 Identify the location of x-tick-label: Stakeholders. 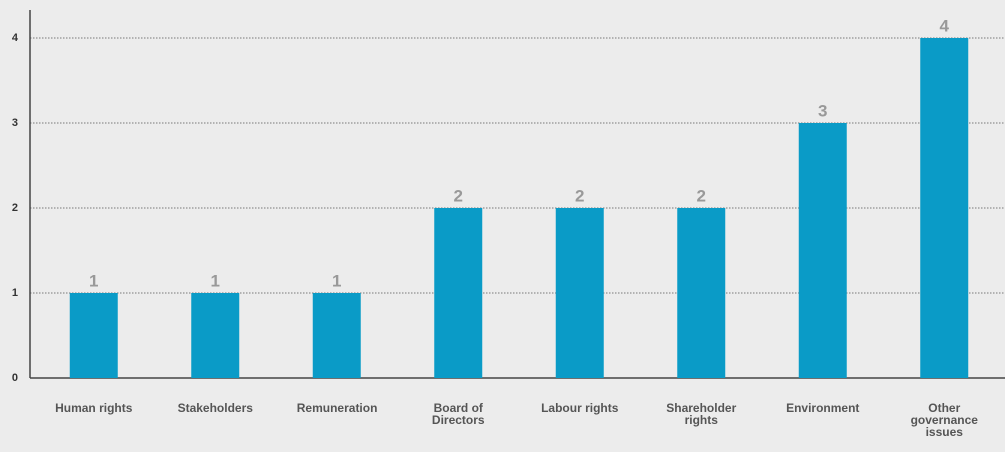
(215, 408).